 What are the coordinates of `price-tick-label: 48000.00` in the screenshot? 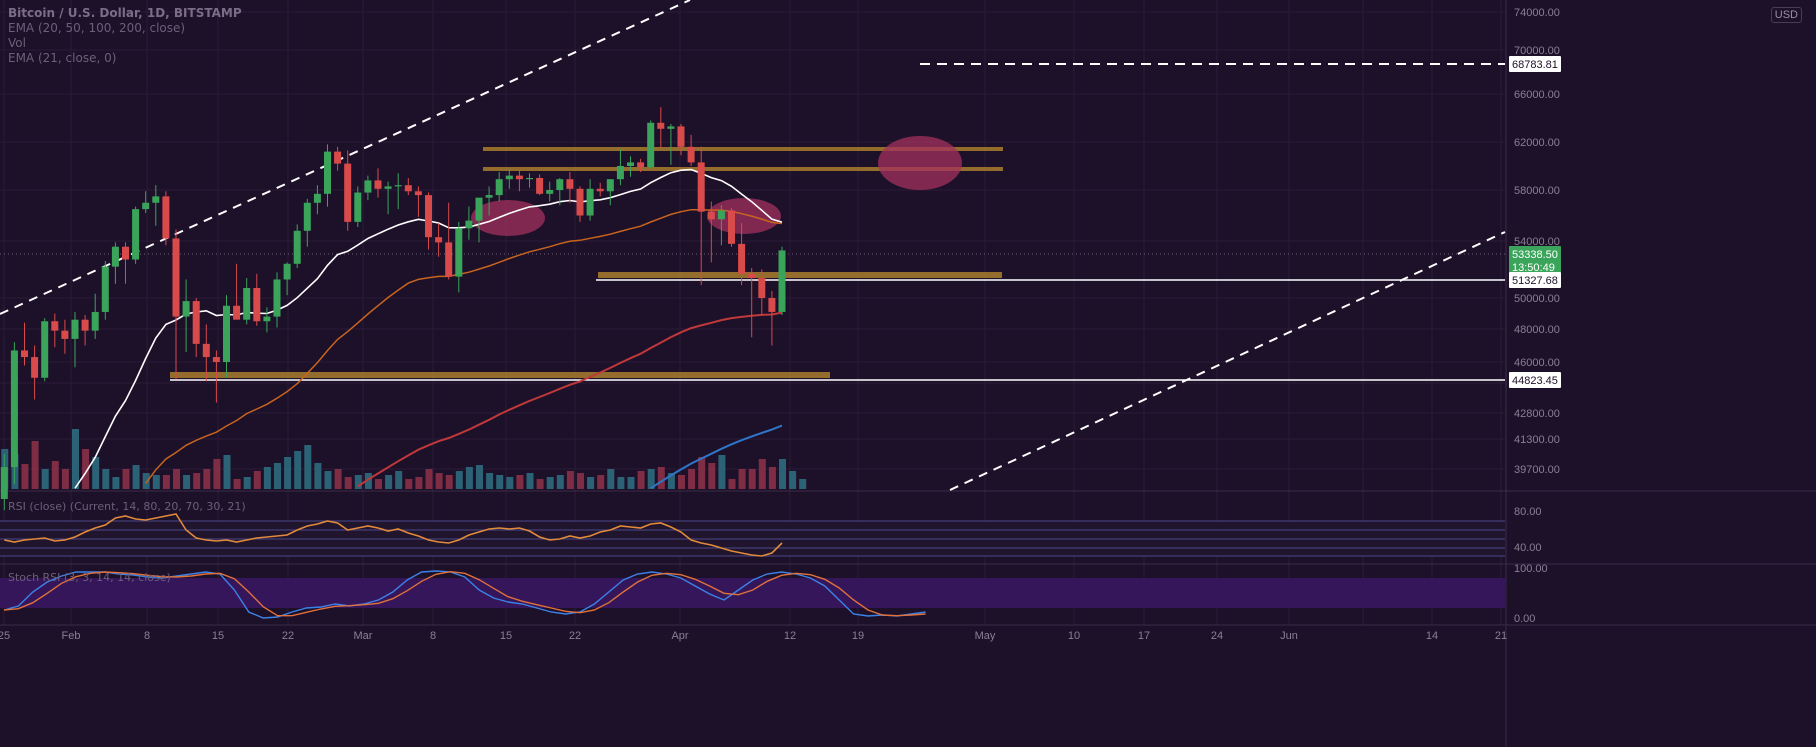 It's located at (1537, 330).